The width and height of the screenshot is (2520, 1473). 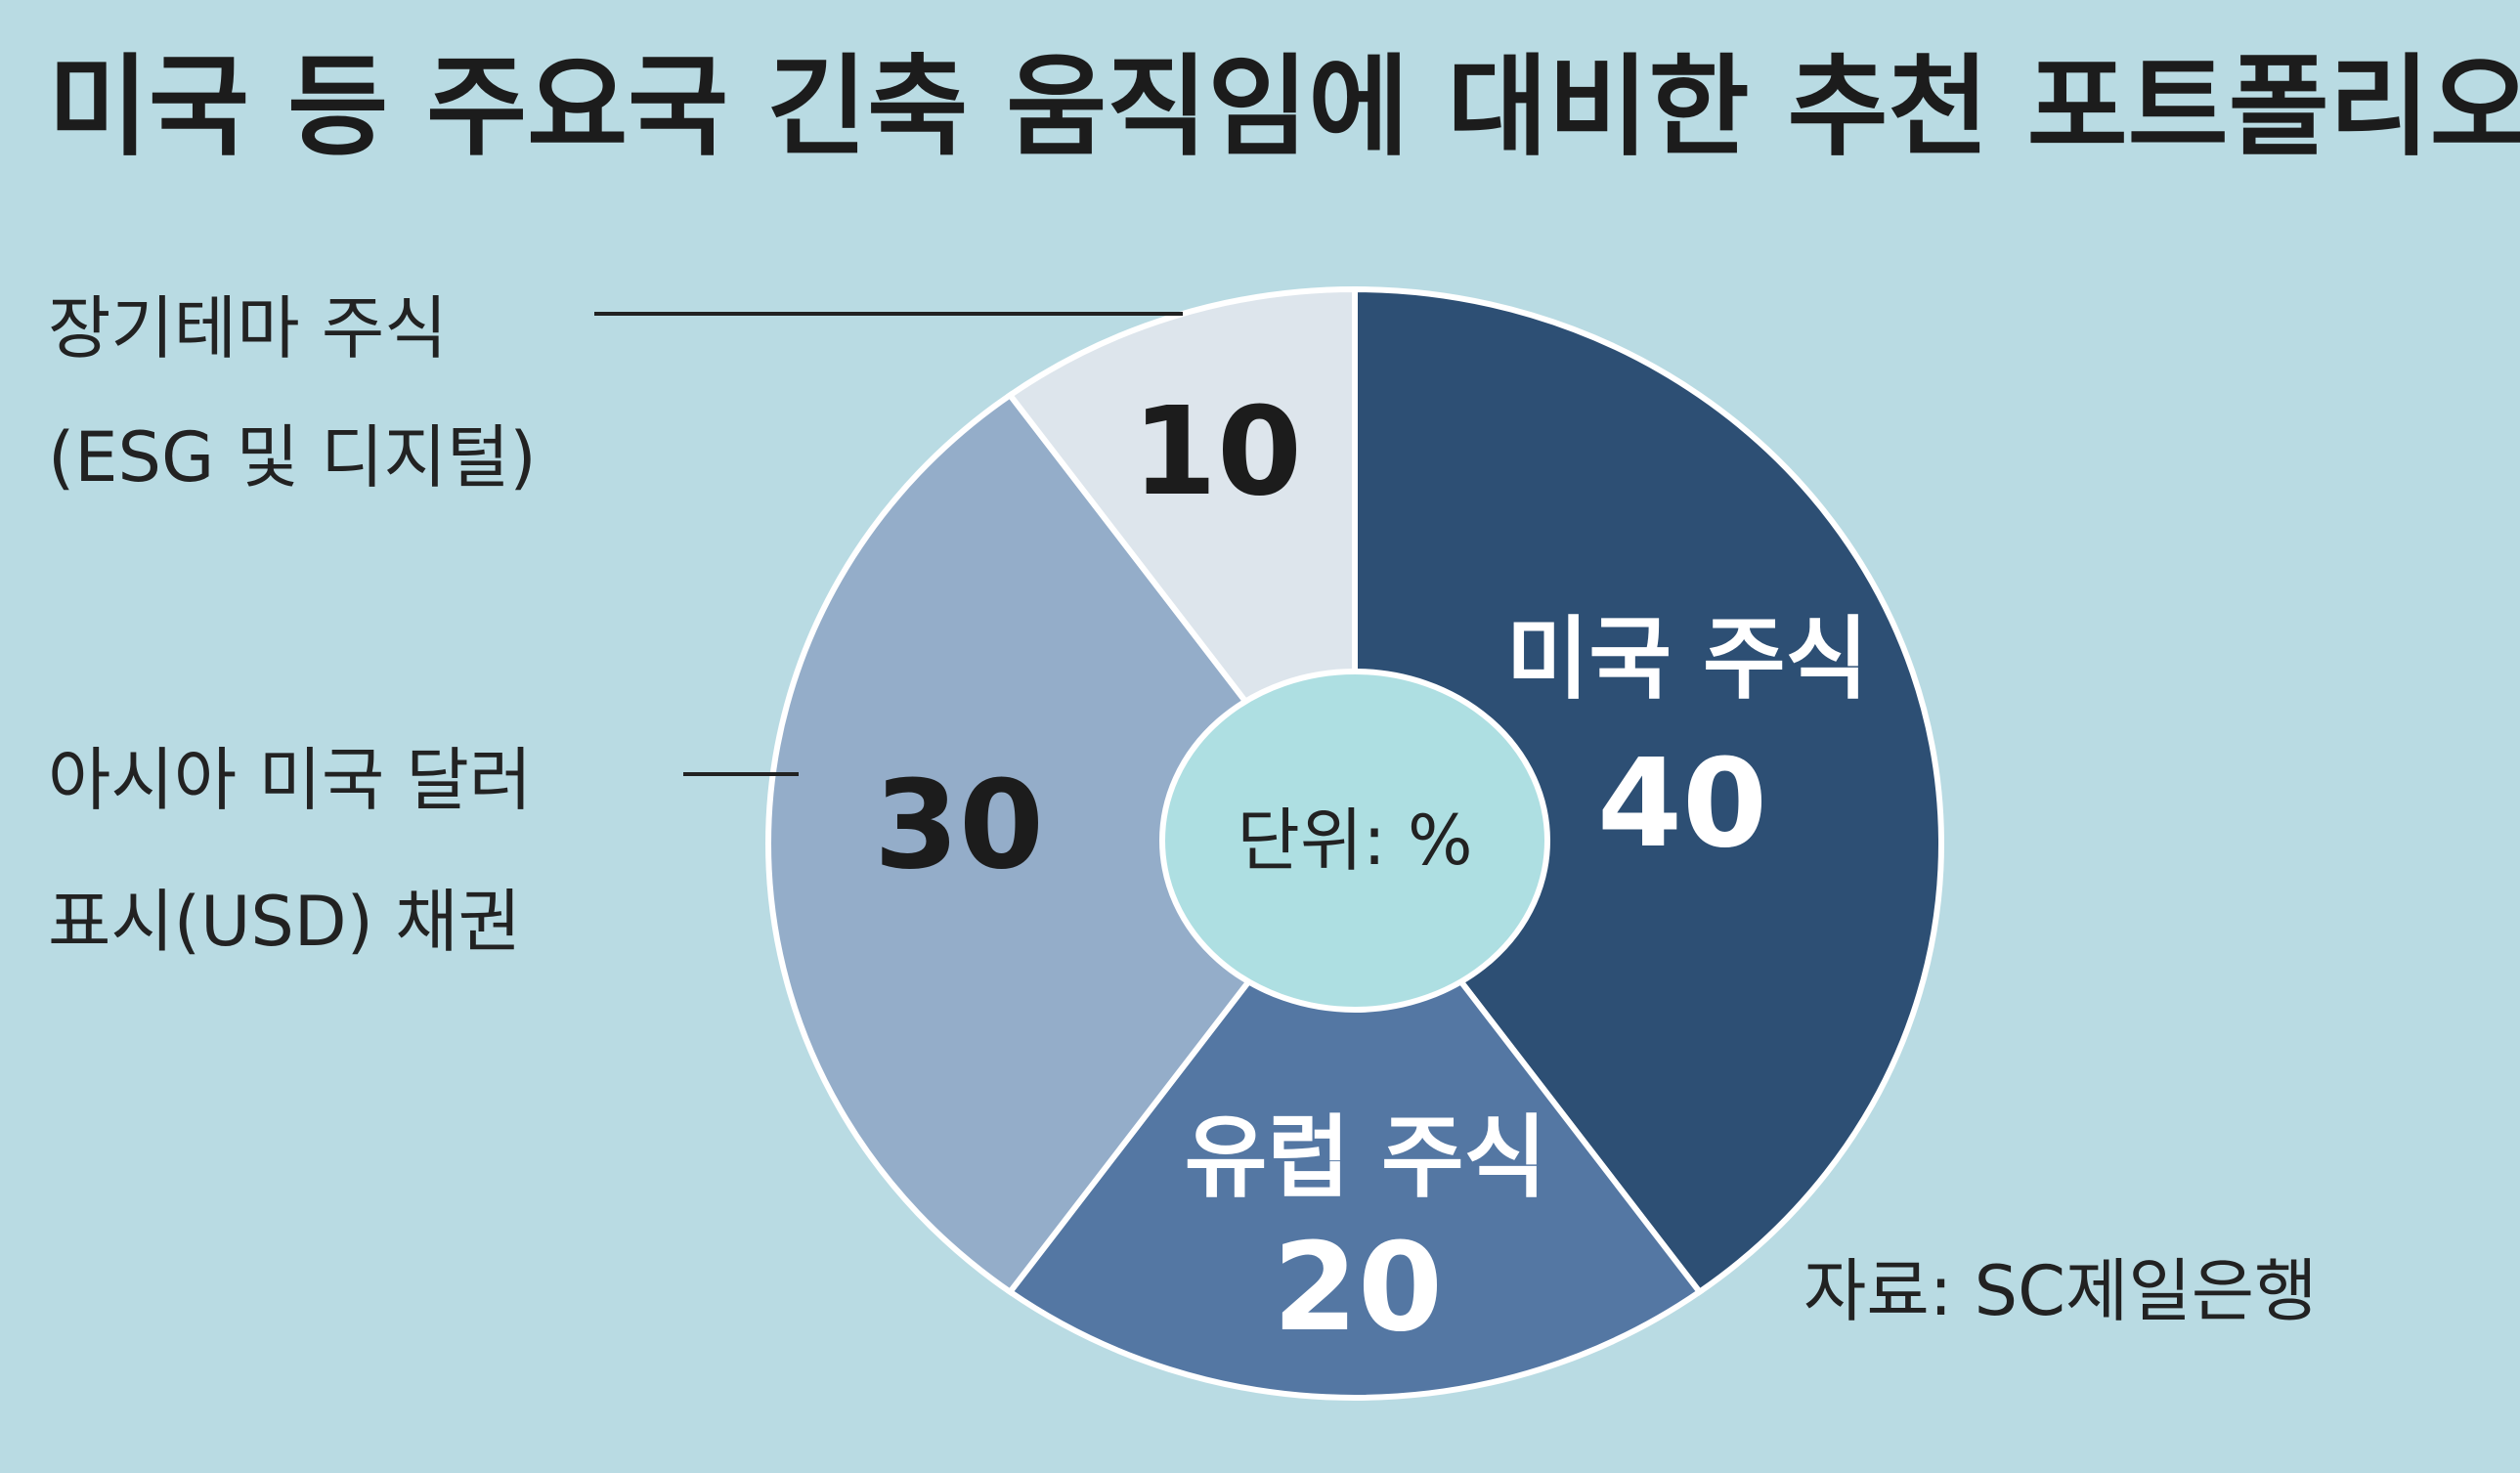 I want to click on slice-value-usd-bond: 30, so click(x=959, y=825).